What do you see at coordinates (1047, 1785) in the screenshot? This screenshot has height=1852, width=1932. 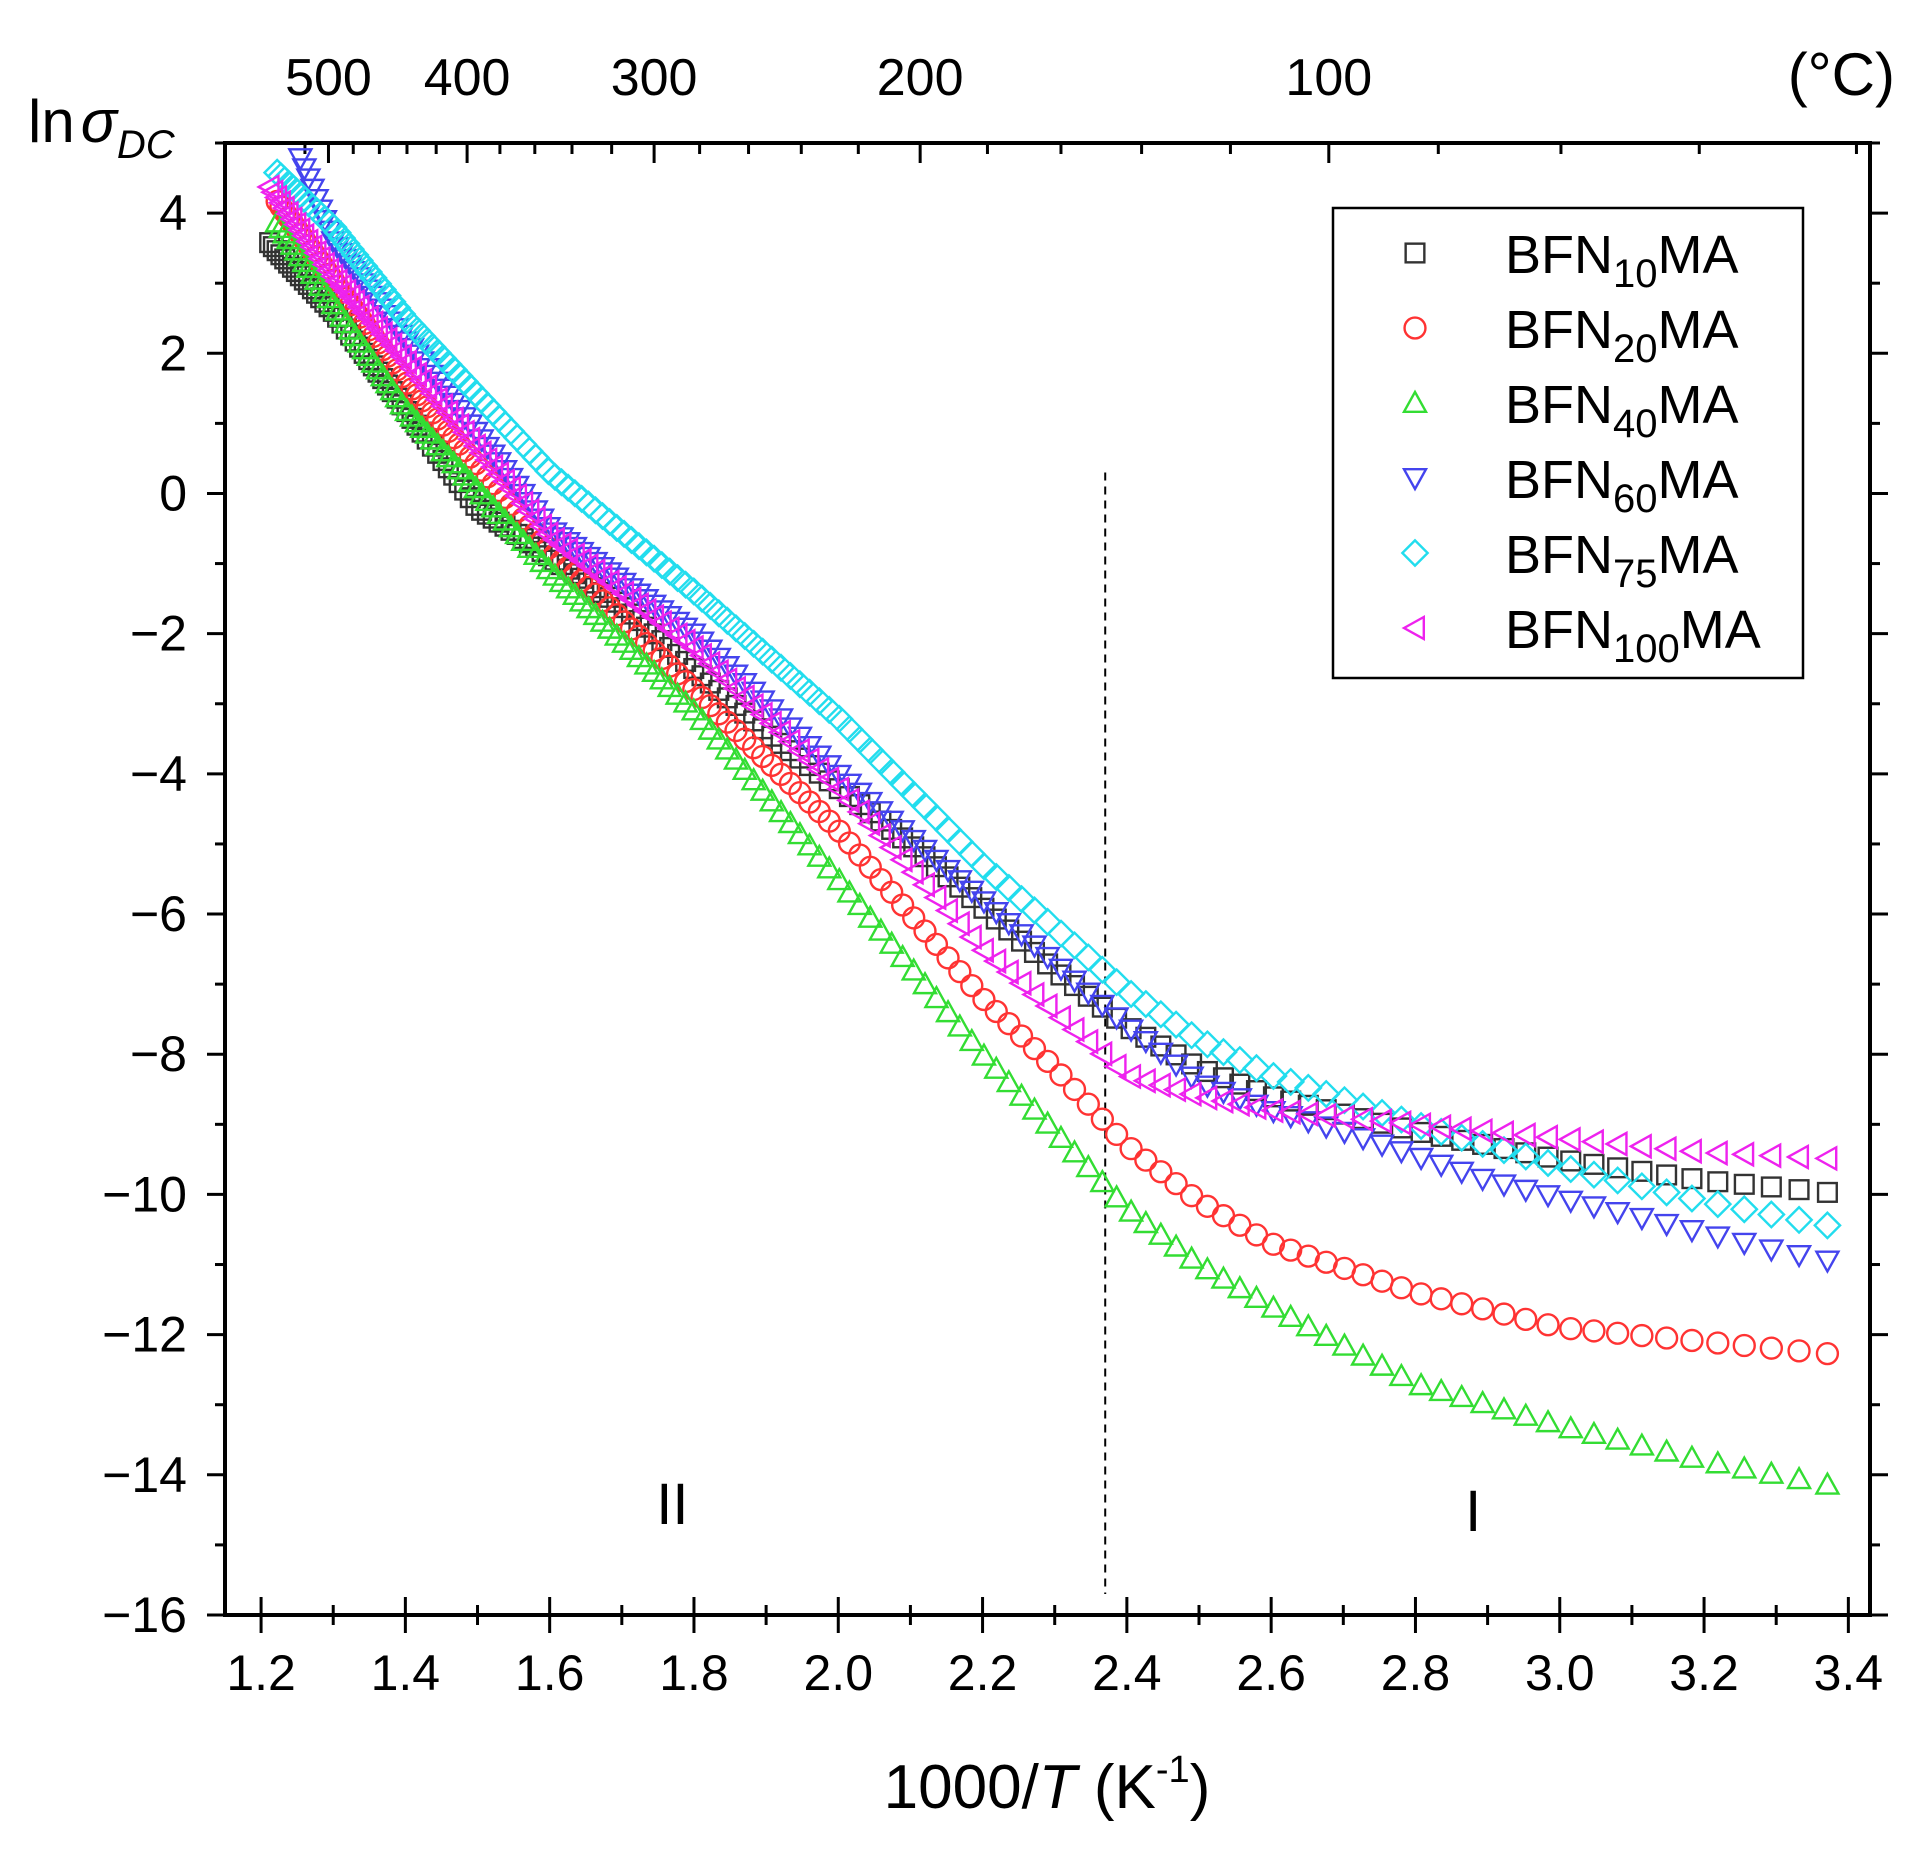 I see `x-axis-title: 1000/T (K-1)` at bounding box center [1047, 1785].